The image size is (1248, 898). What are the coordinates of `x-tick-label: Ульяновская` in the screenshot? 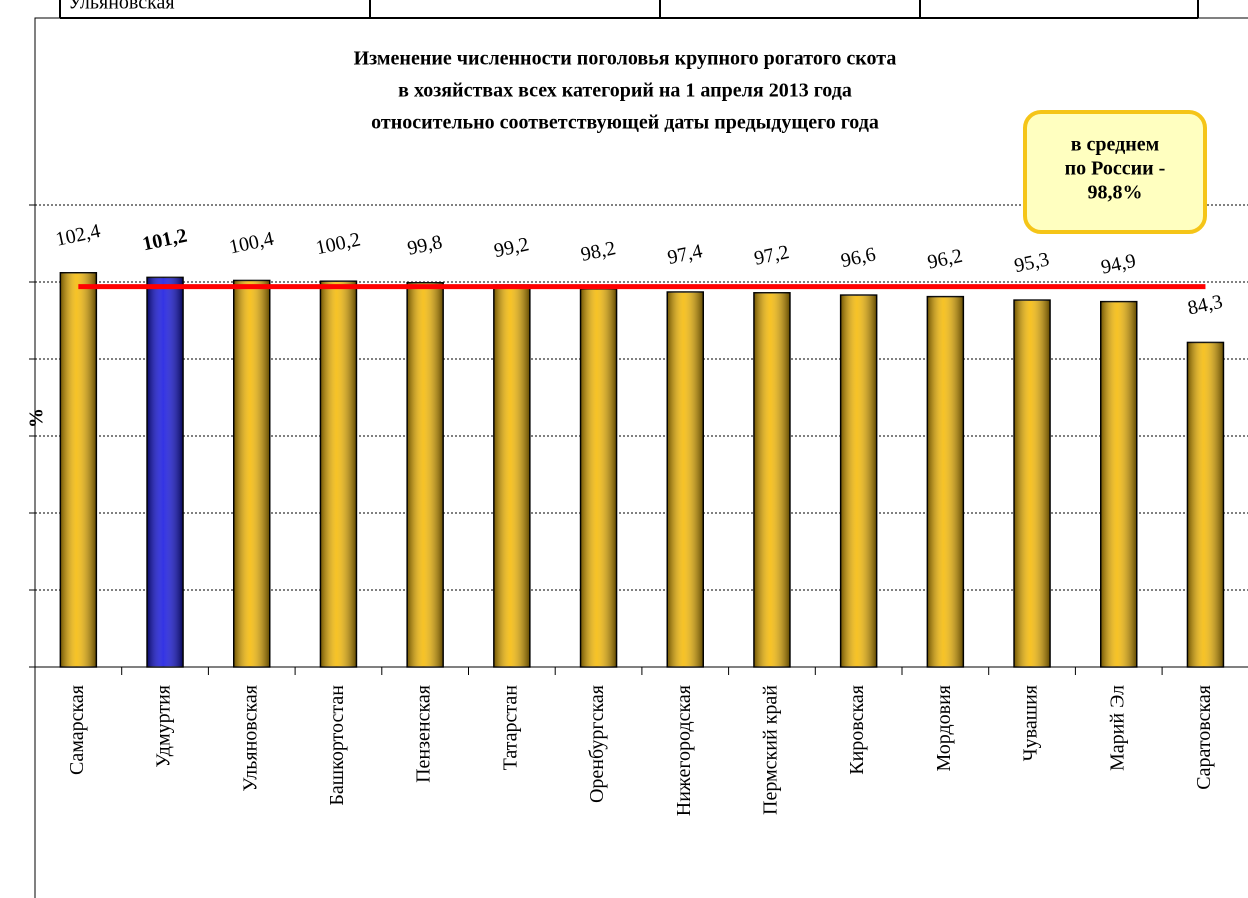 It's located at (250, 738).